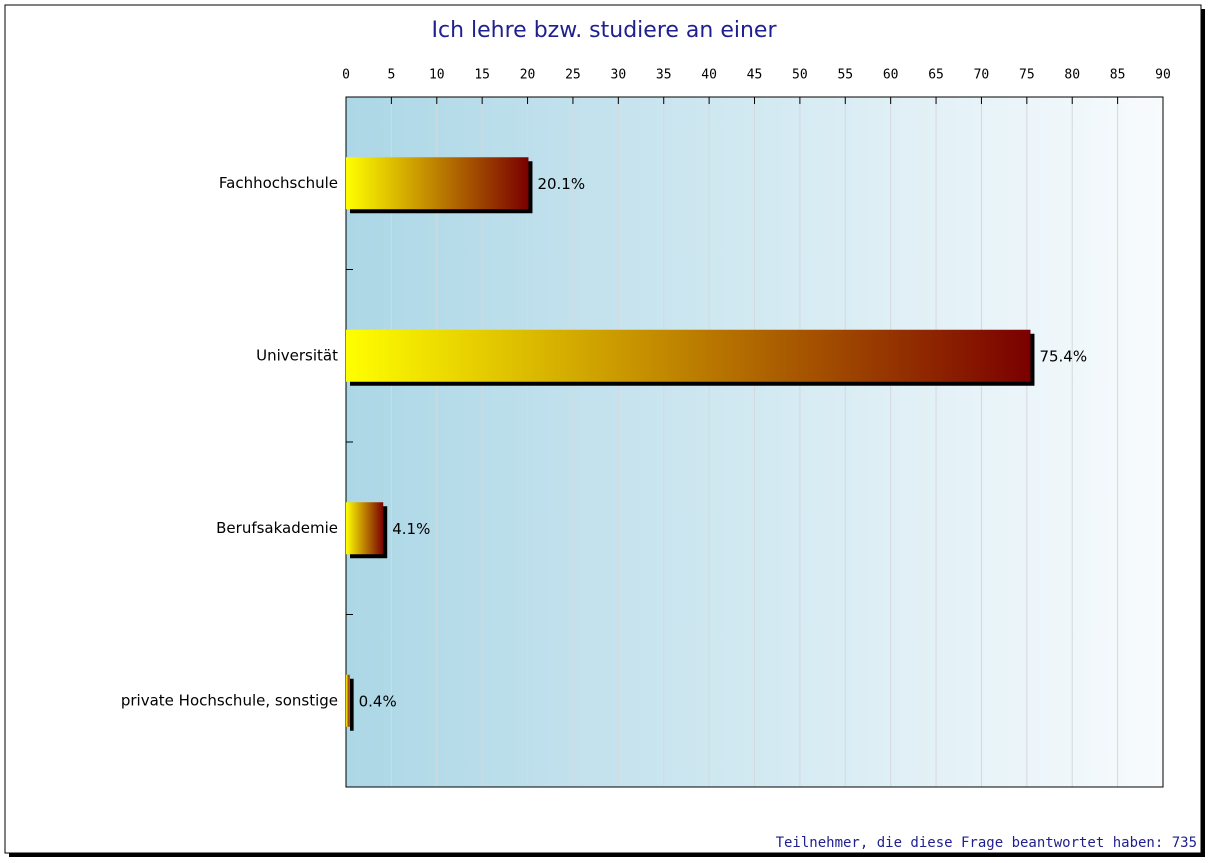  I want to click on bar-shadow, so click(352, 704).